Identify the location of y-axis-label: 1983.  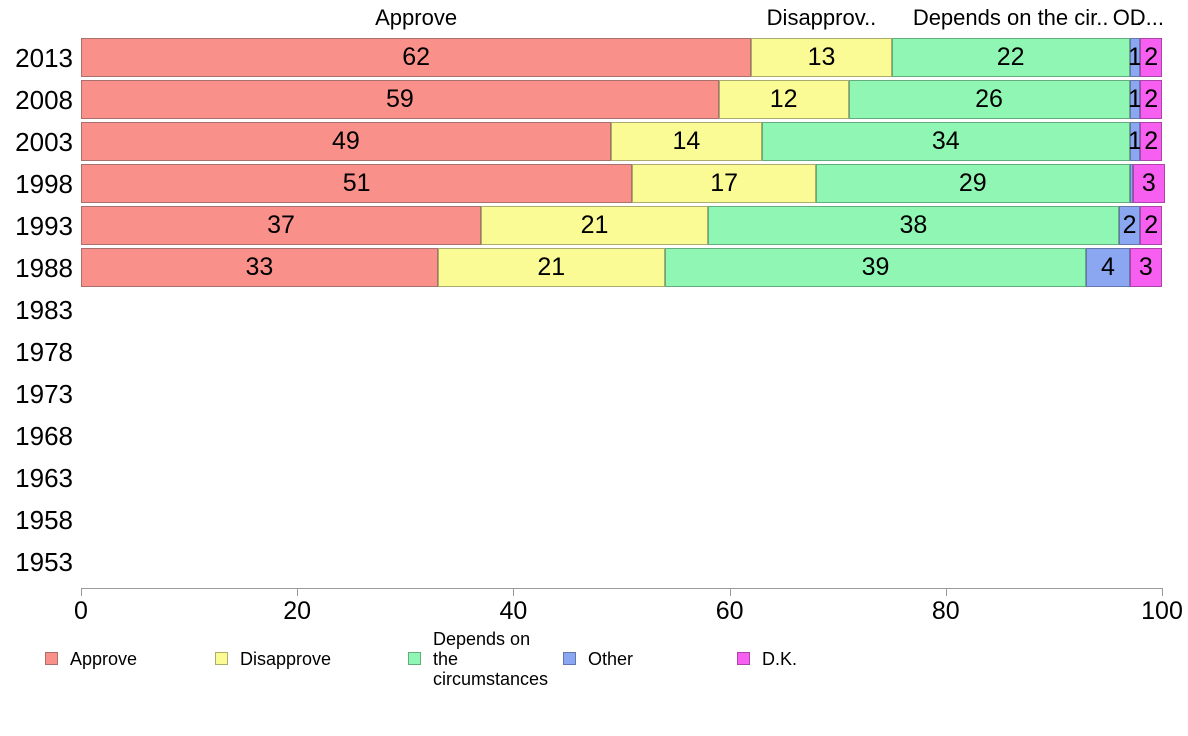
(44, 309).